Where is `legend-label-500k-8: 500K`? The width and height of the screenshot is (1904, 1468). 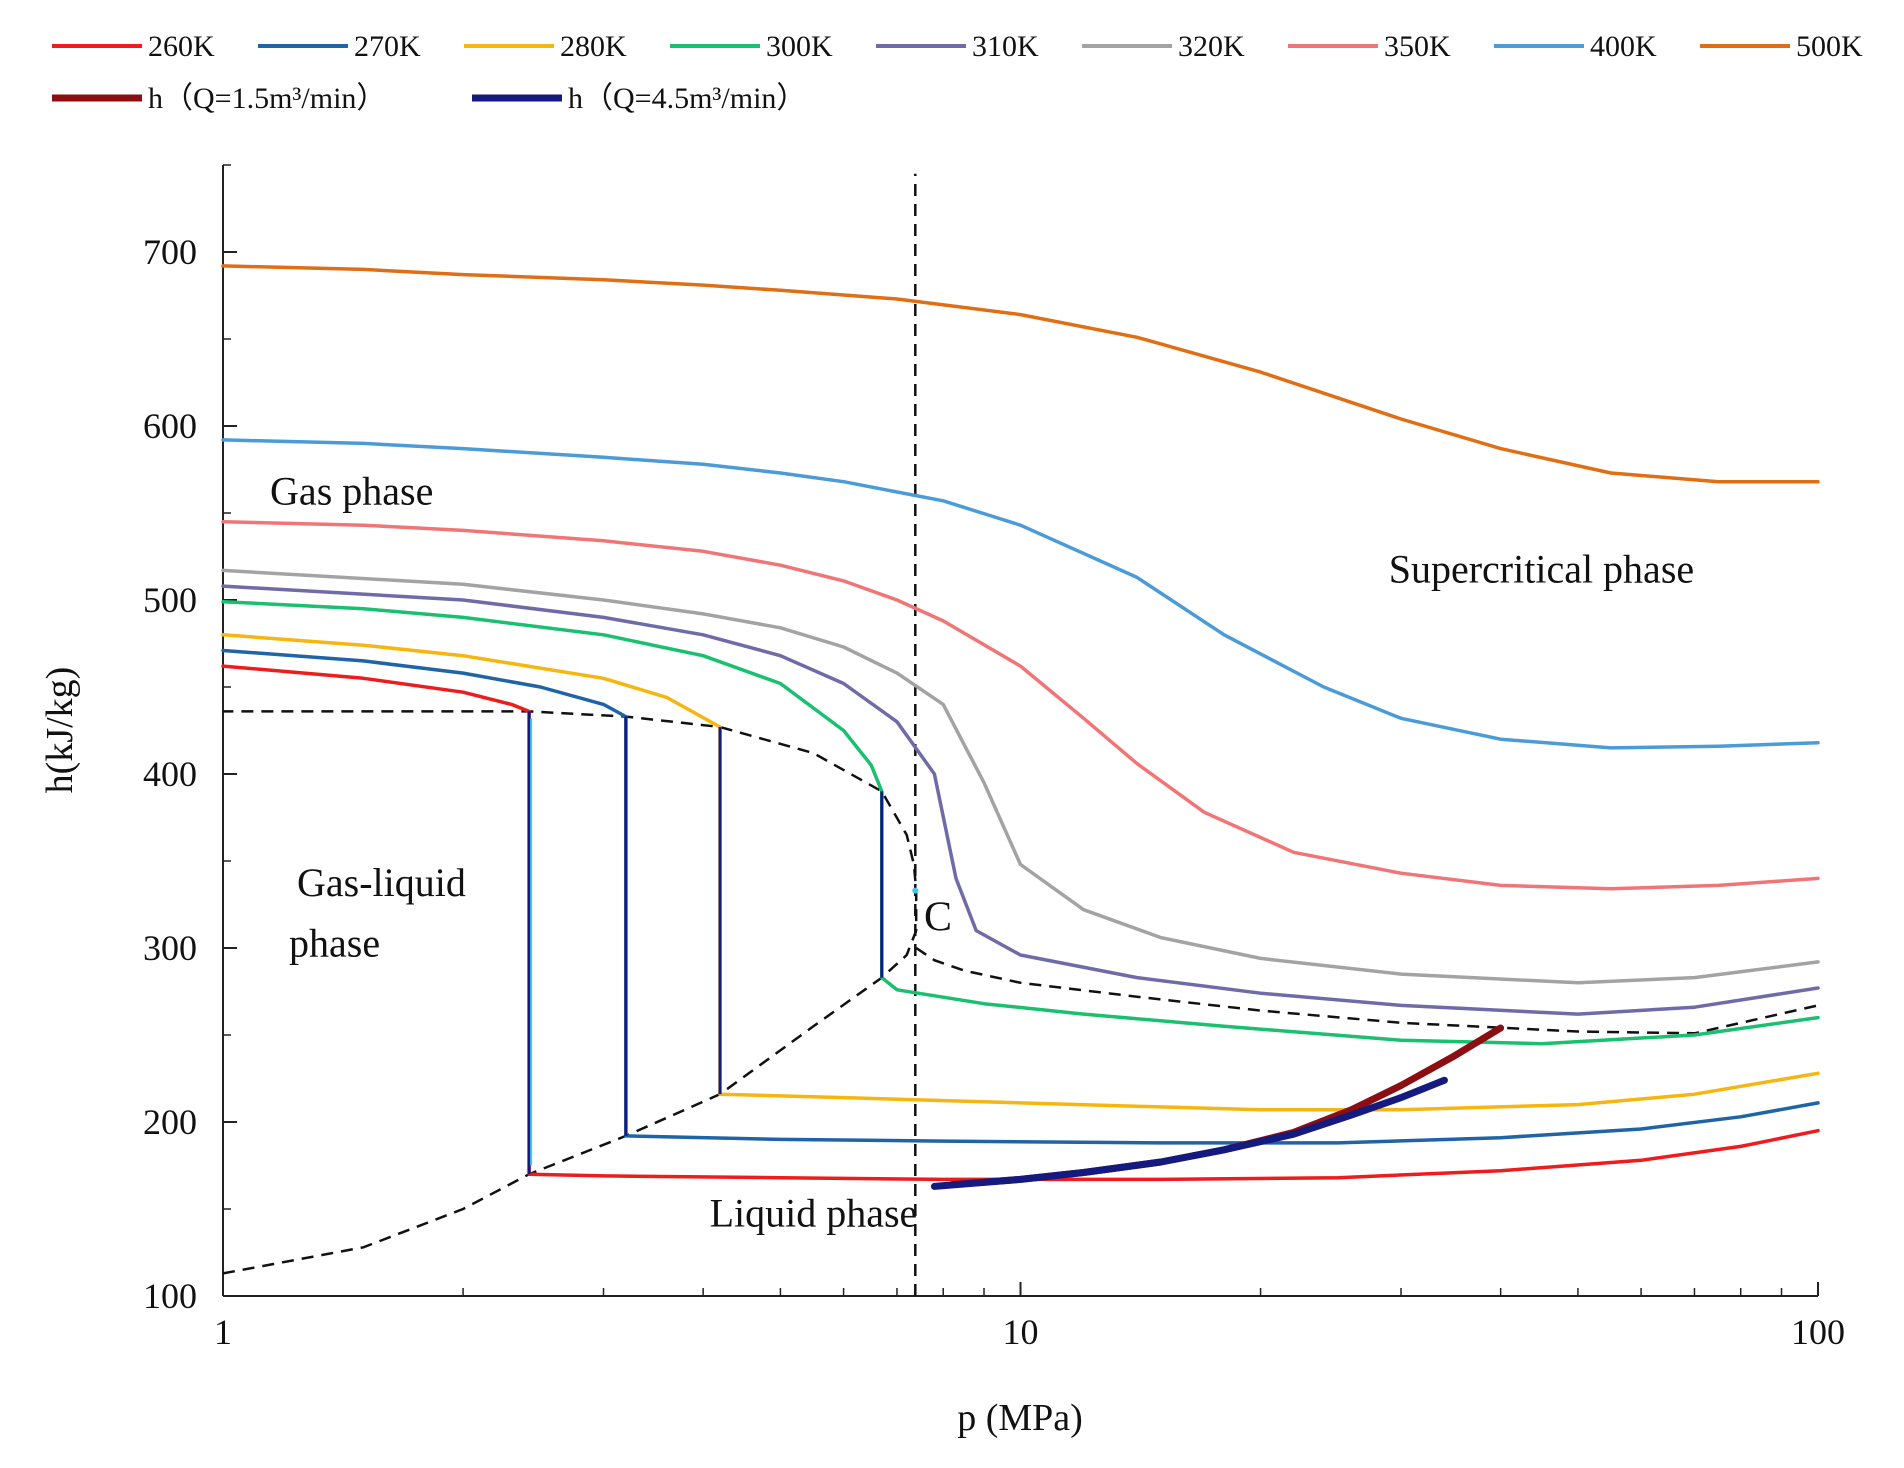 legend-label-500k-8: 500K is located at coordinates (1829, 46).